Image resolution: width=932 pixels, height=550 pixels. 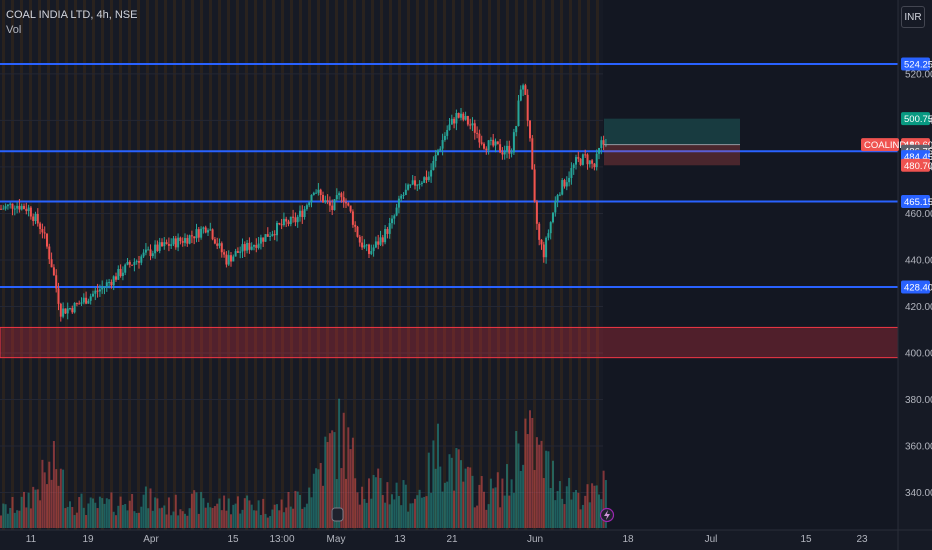 What do you see at coordinates (913, 17) in the screenshot?
I see `currency-button: INR` at bounding box center [913, 17].